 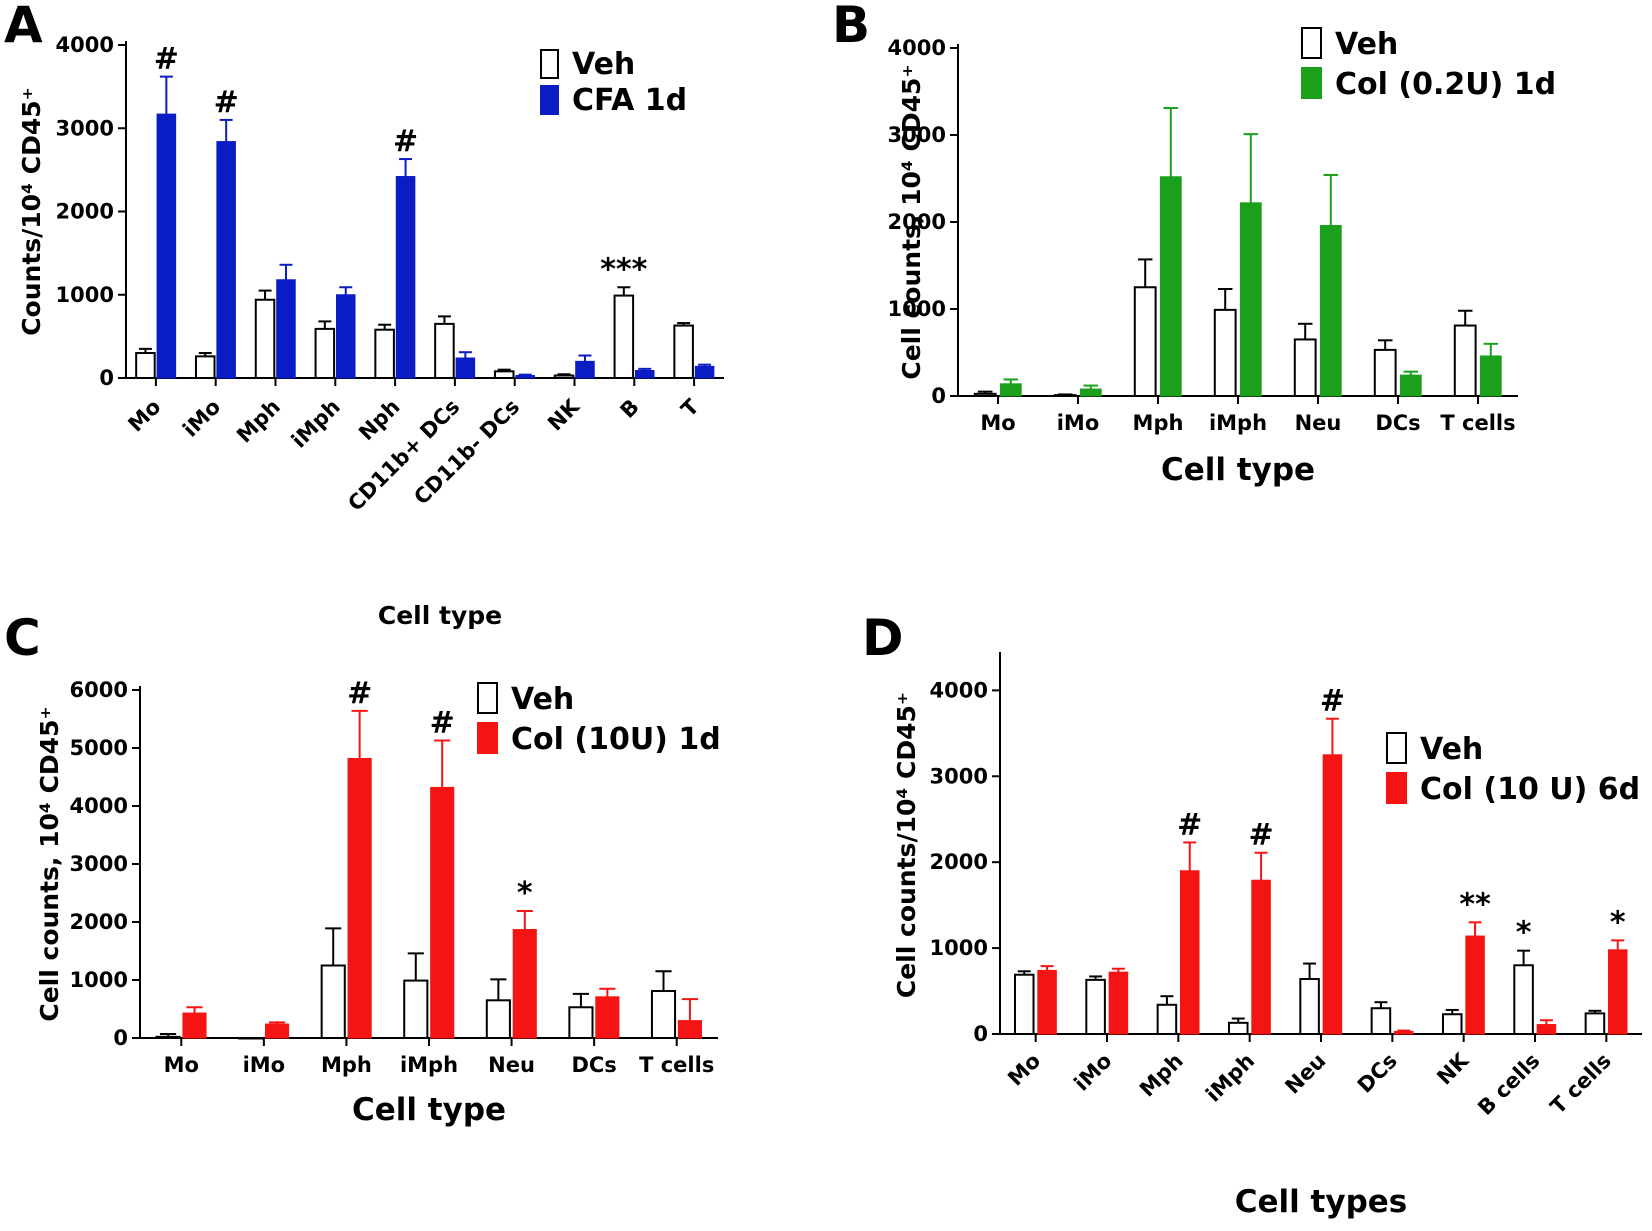 What do you see at coordinates (444, 351) in the screenshot?
I see `panel-a-bar-veh-cd11b-dcs` at bounding box center [444, 351].